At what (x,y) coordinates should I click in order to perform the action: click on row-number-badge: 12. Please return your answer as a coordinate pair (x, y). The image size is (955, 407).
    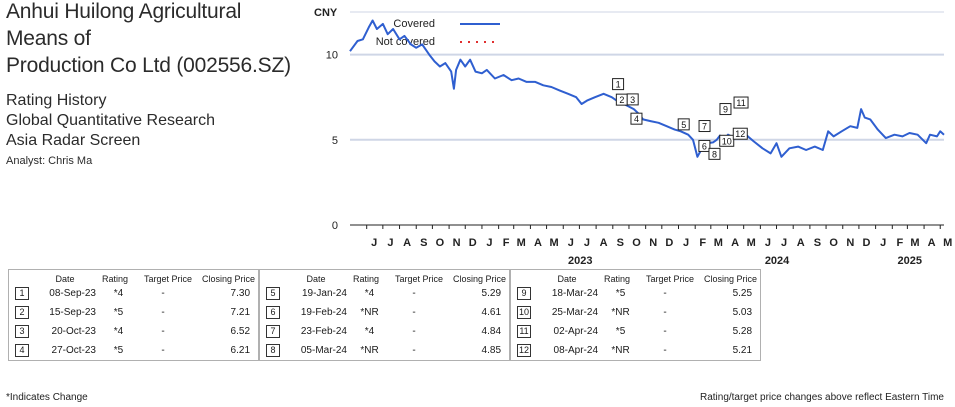
    Looking at the image, I should click on (524, 350).